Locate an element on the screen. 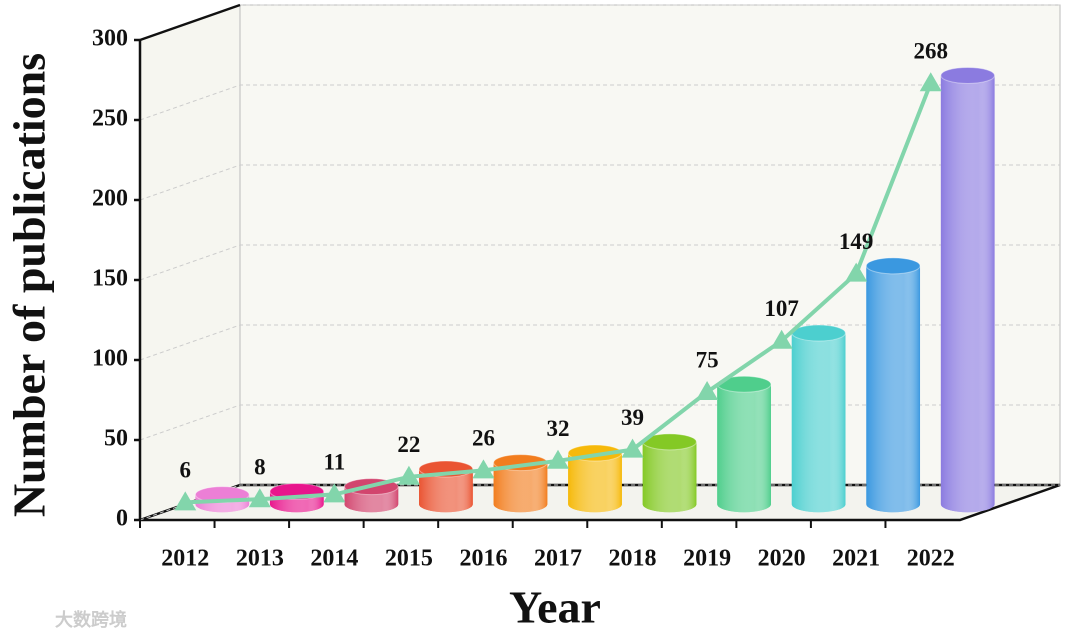  y-tick-label: 50 is located at coordinates (116, 439).